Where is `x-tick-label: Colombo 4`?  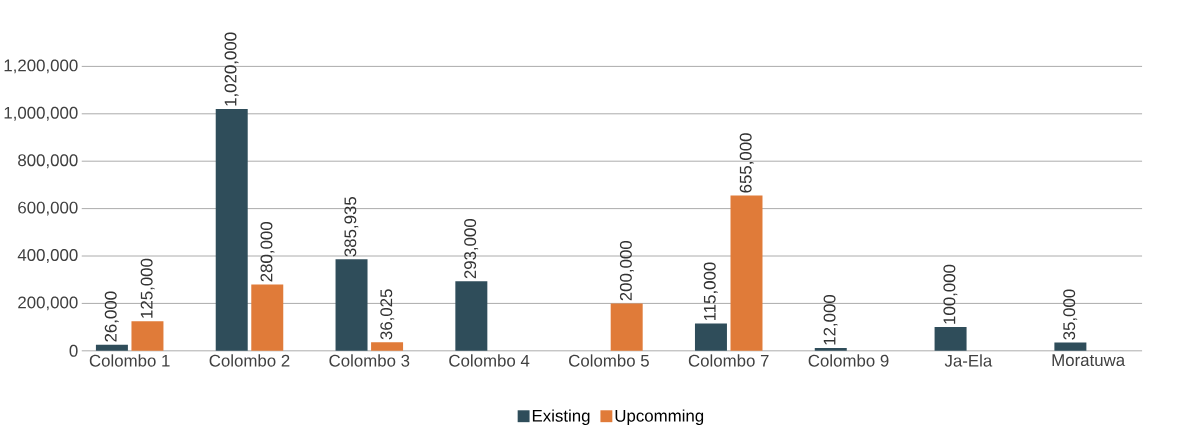
x-tick-label: Colombo 4 is located at coordinates (489, 360).